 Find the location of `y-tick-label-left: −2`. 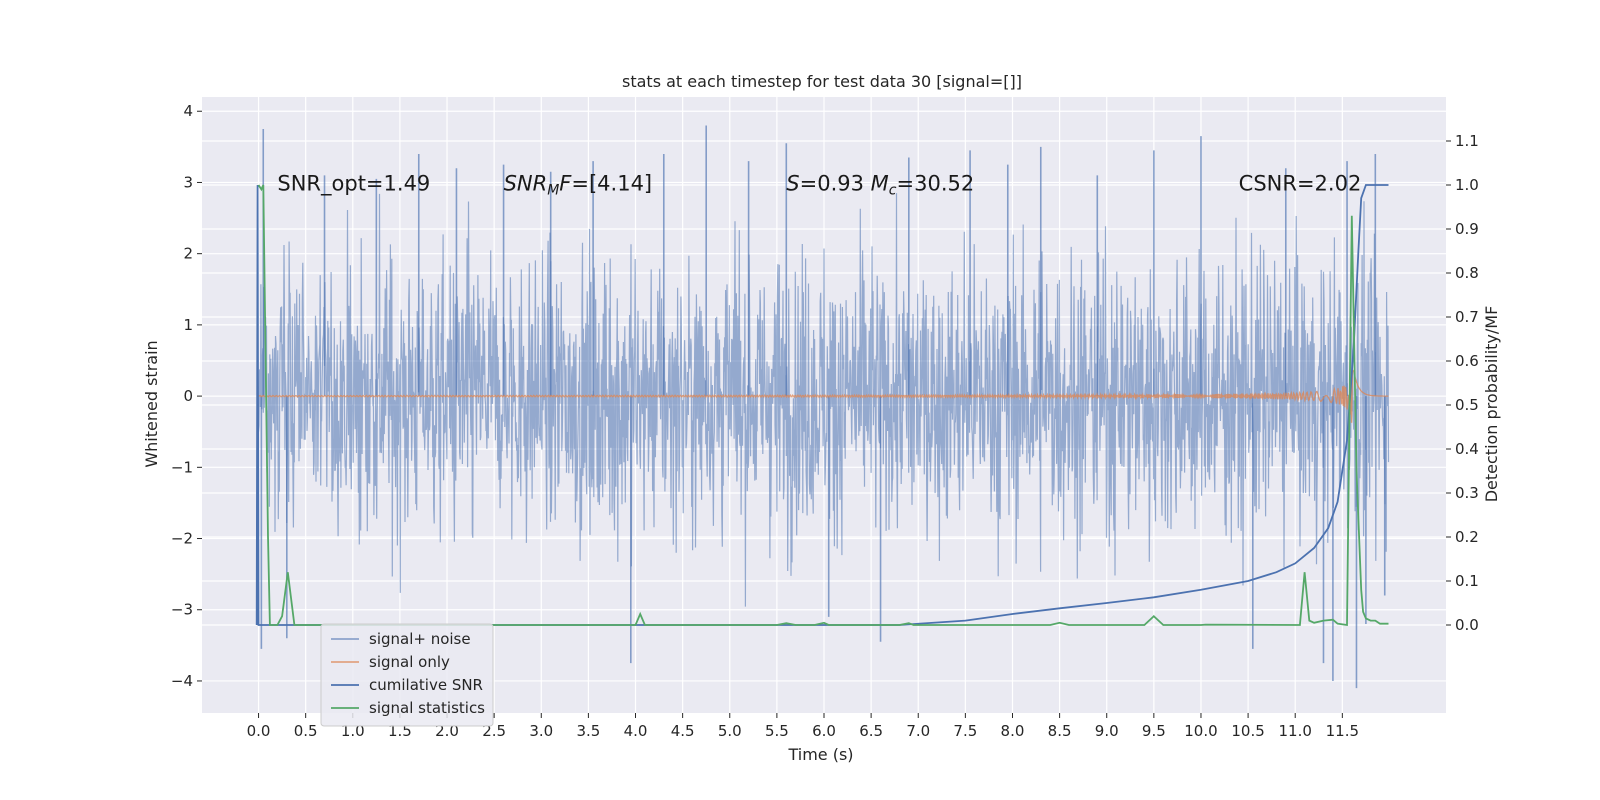

y-tick-label-left: −2 is located at coordinates (182, 539).